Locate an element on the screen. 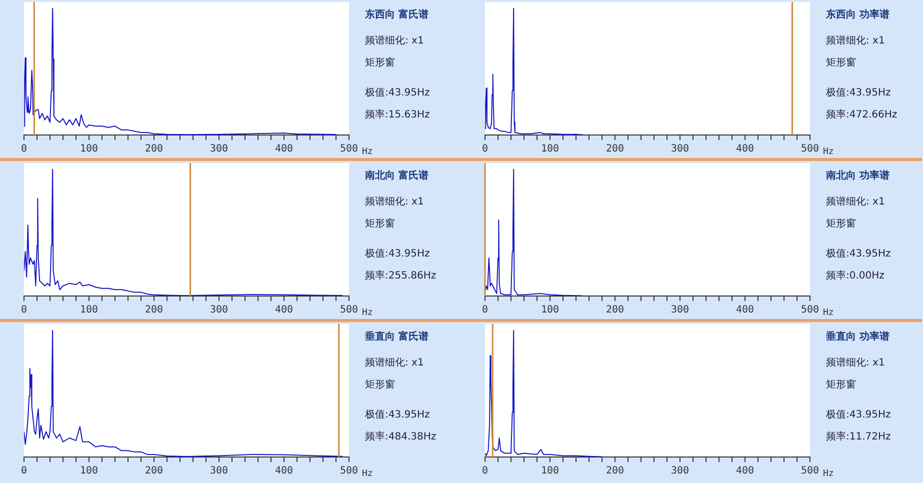 Image resolution: width=923 pixels, height=485 pixels. text: 频率:11.72Hz is located at coordinates (858, 436).